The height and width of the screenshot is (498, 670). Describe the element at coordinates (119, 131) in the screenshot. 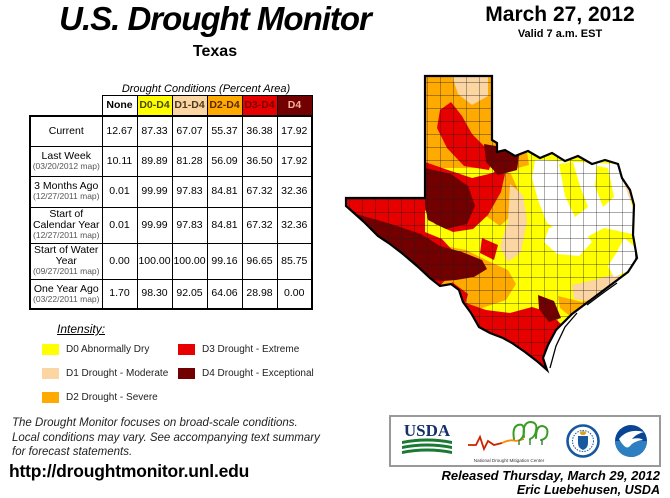

I see `cell-value: 12.67` at that location.